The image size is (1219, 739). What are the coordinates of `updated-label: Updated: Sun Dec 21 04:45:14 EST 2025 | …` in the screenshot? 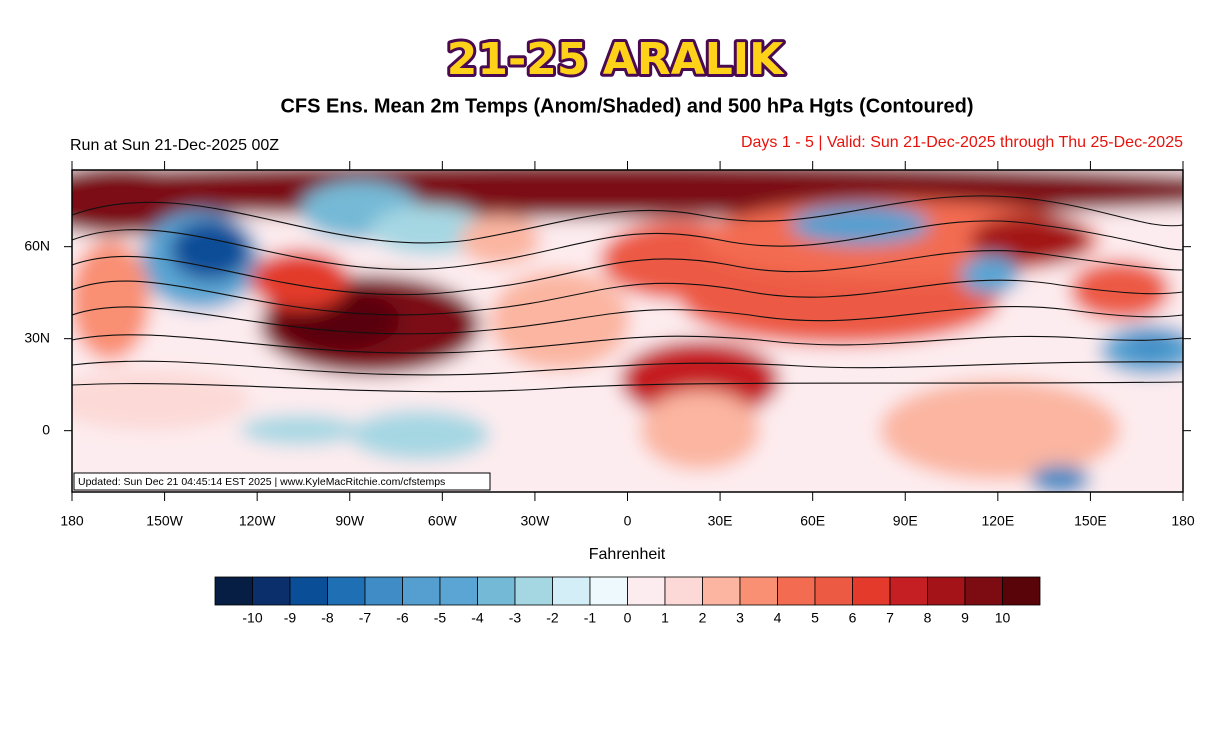 It's located at (261, 482).